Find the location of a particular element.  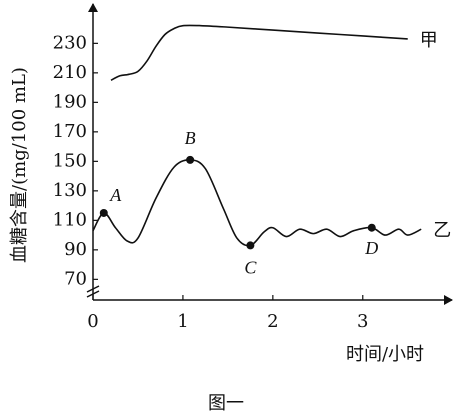

x-tick-label: 3 is located at coordinates (362, 321).